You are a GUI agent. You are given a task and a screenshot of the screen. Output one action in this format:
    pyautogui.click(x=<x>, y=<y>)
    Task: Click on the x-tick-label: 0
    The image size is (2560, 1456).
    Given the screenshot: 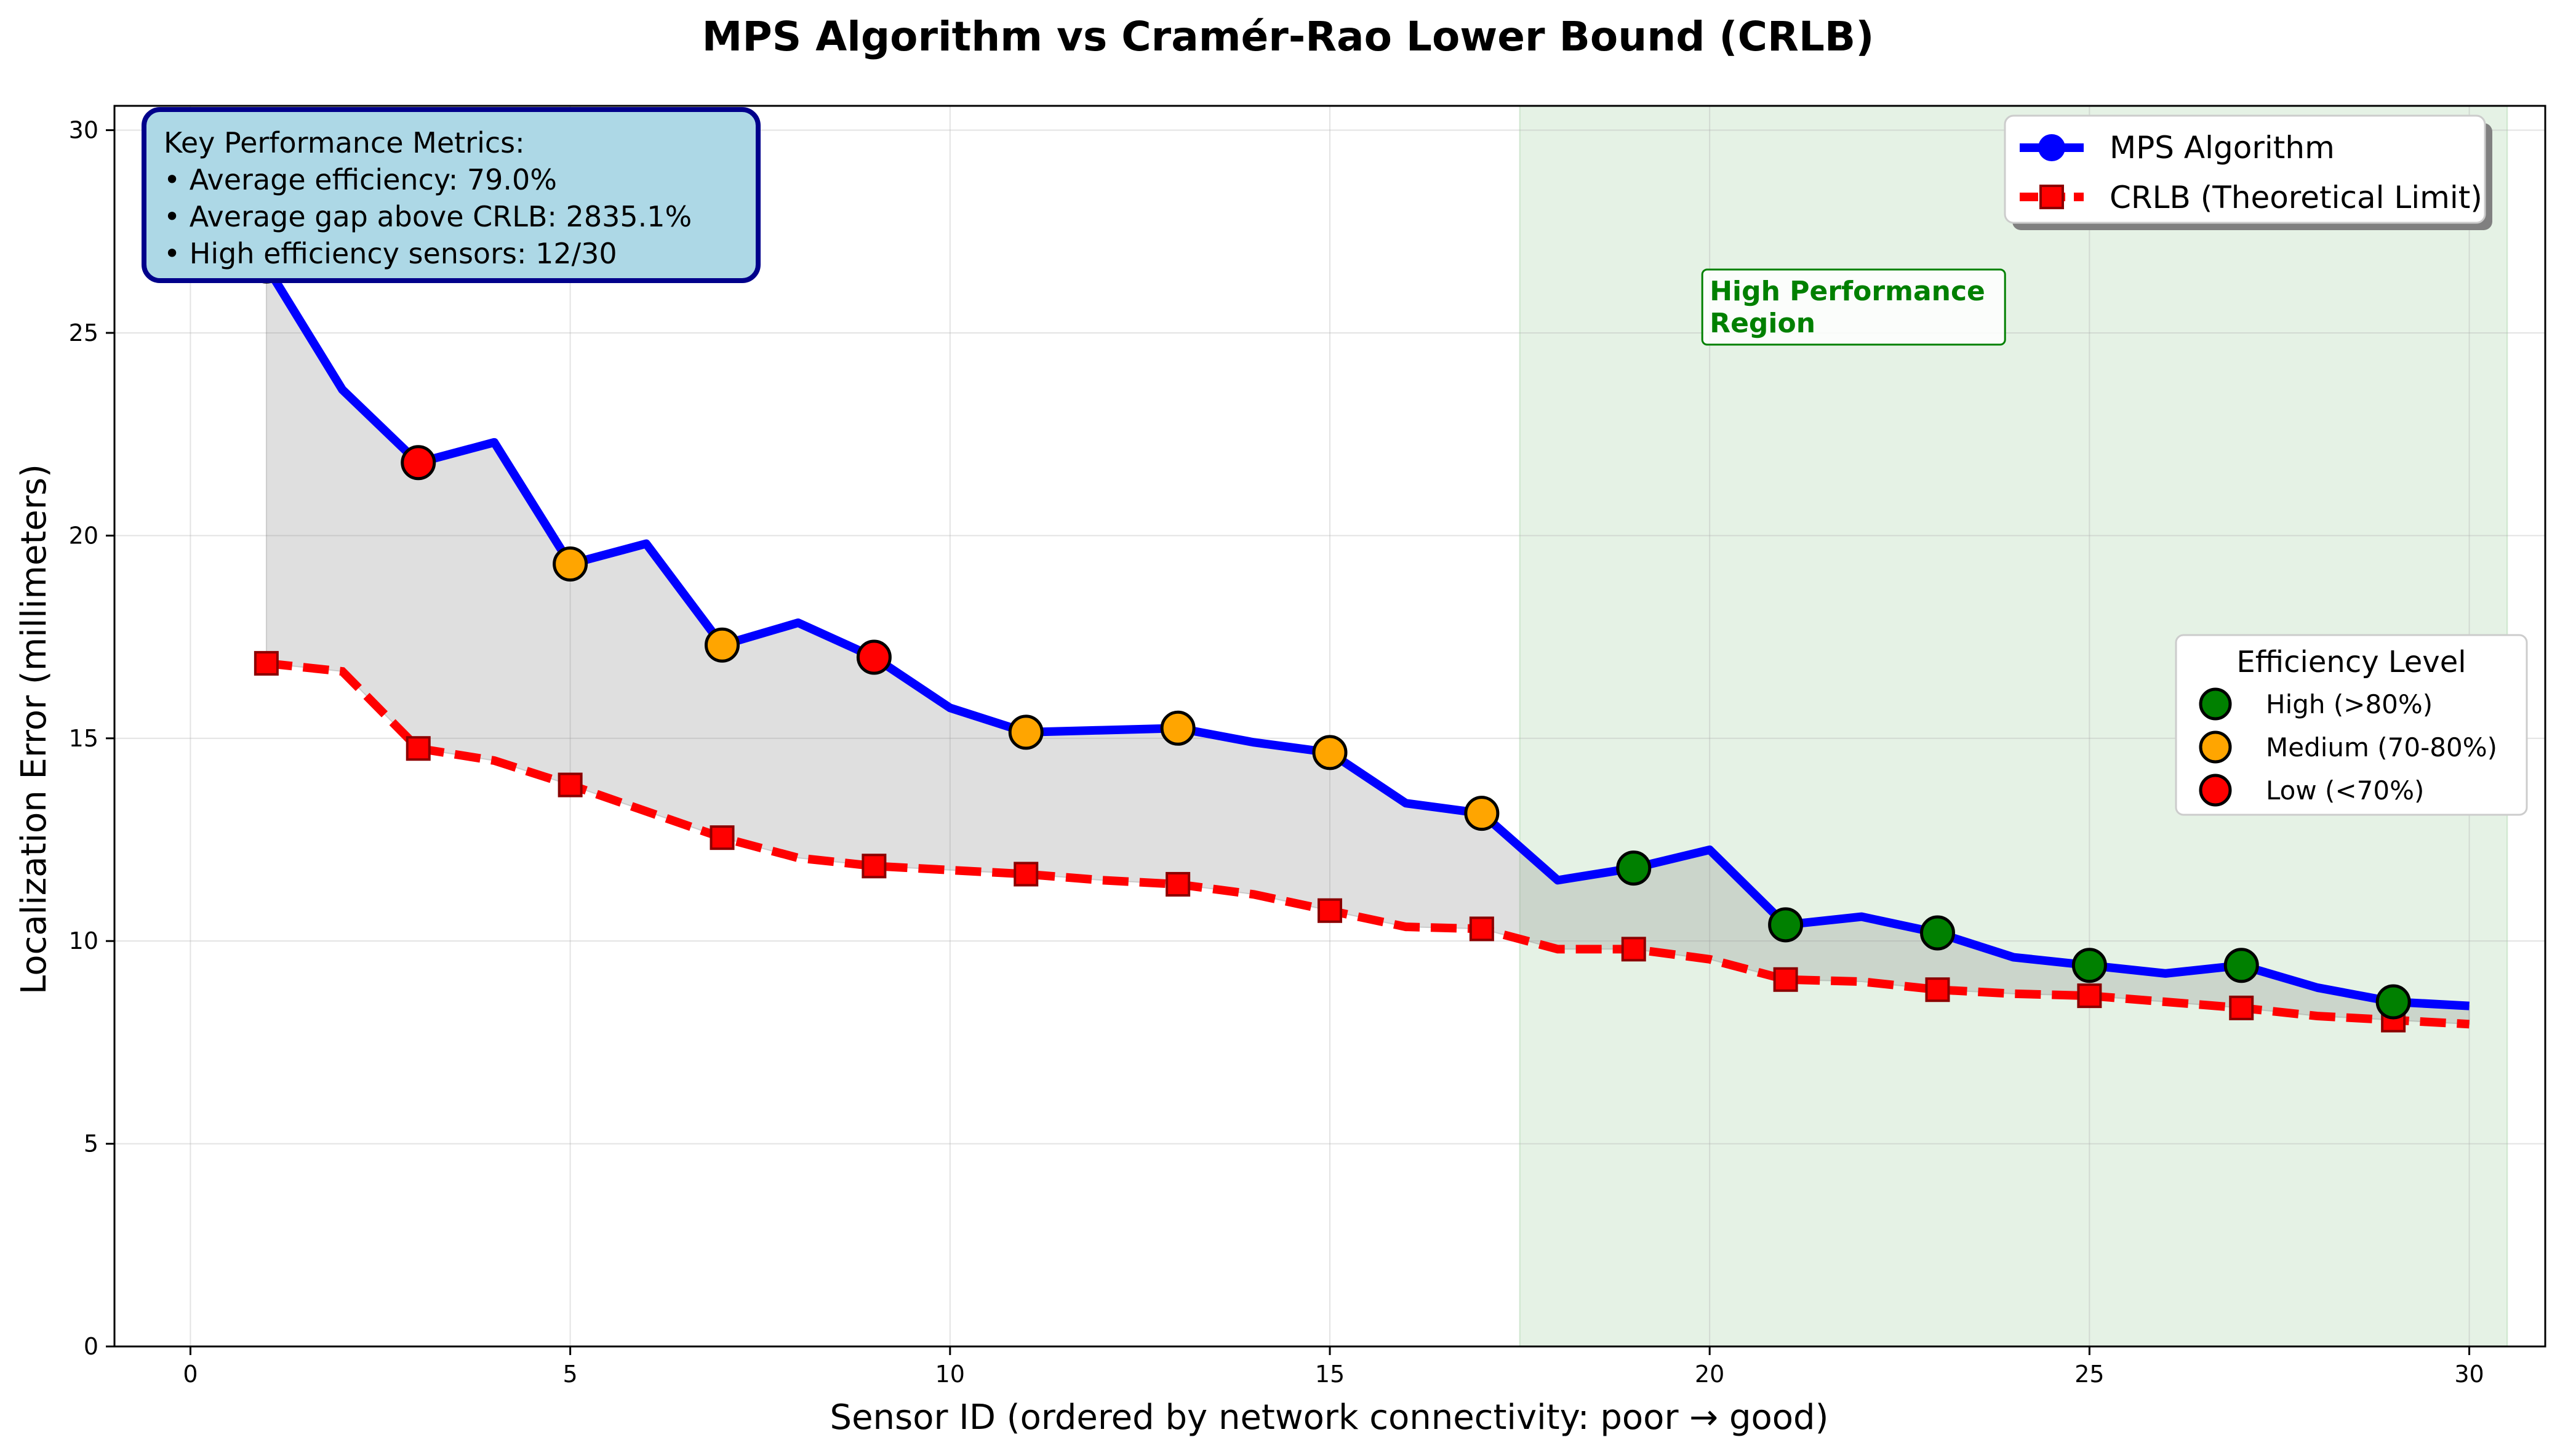 What is the action you would take?
    pyautogui.click(x=190, y=1374)
    